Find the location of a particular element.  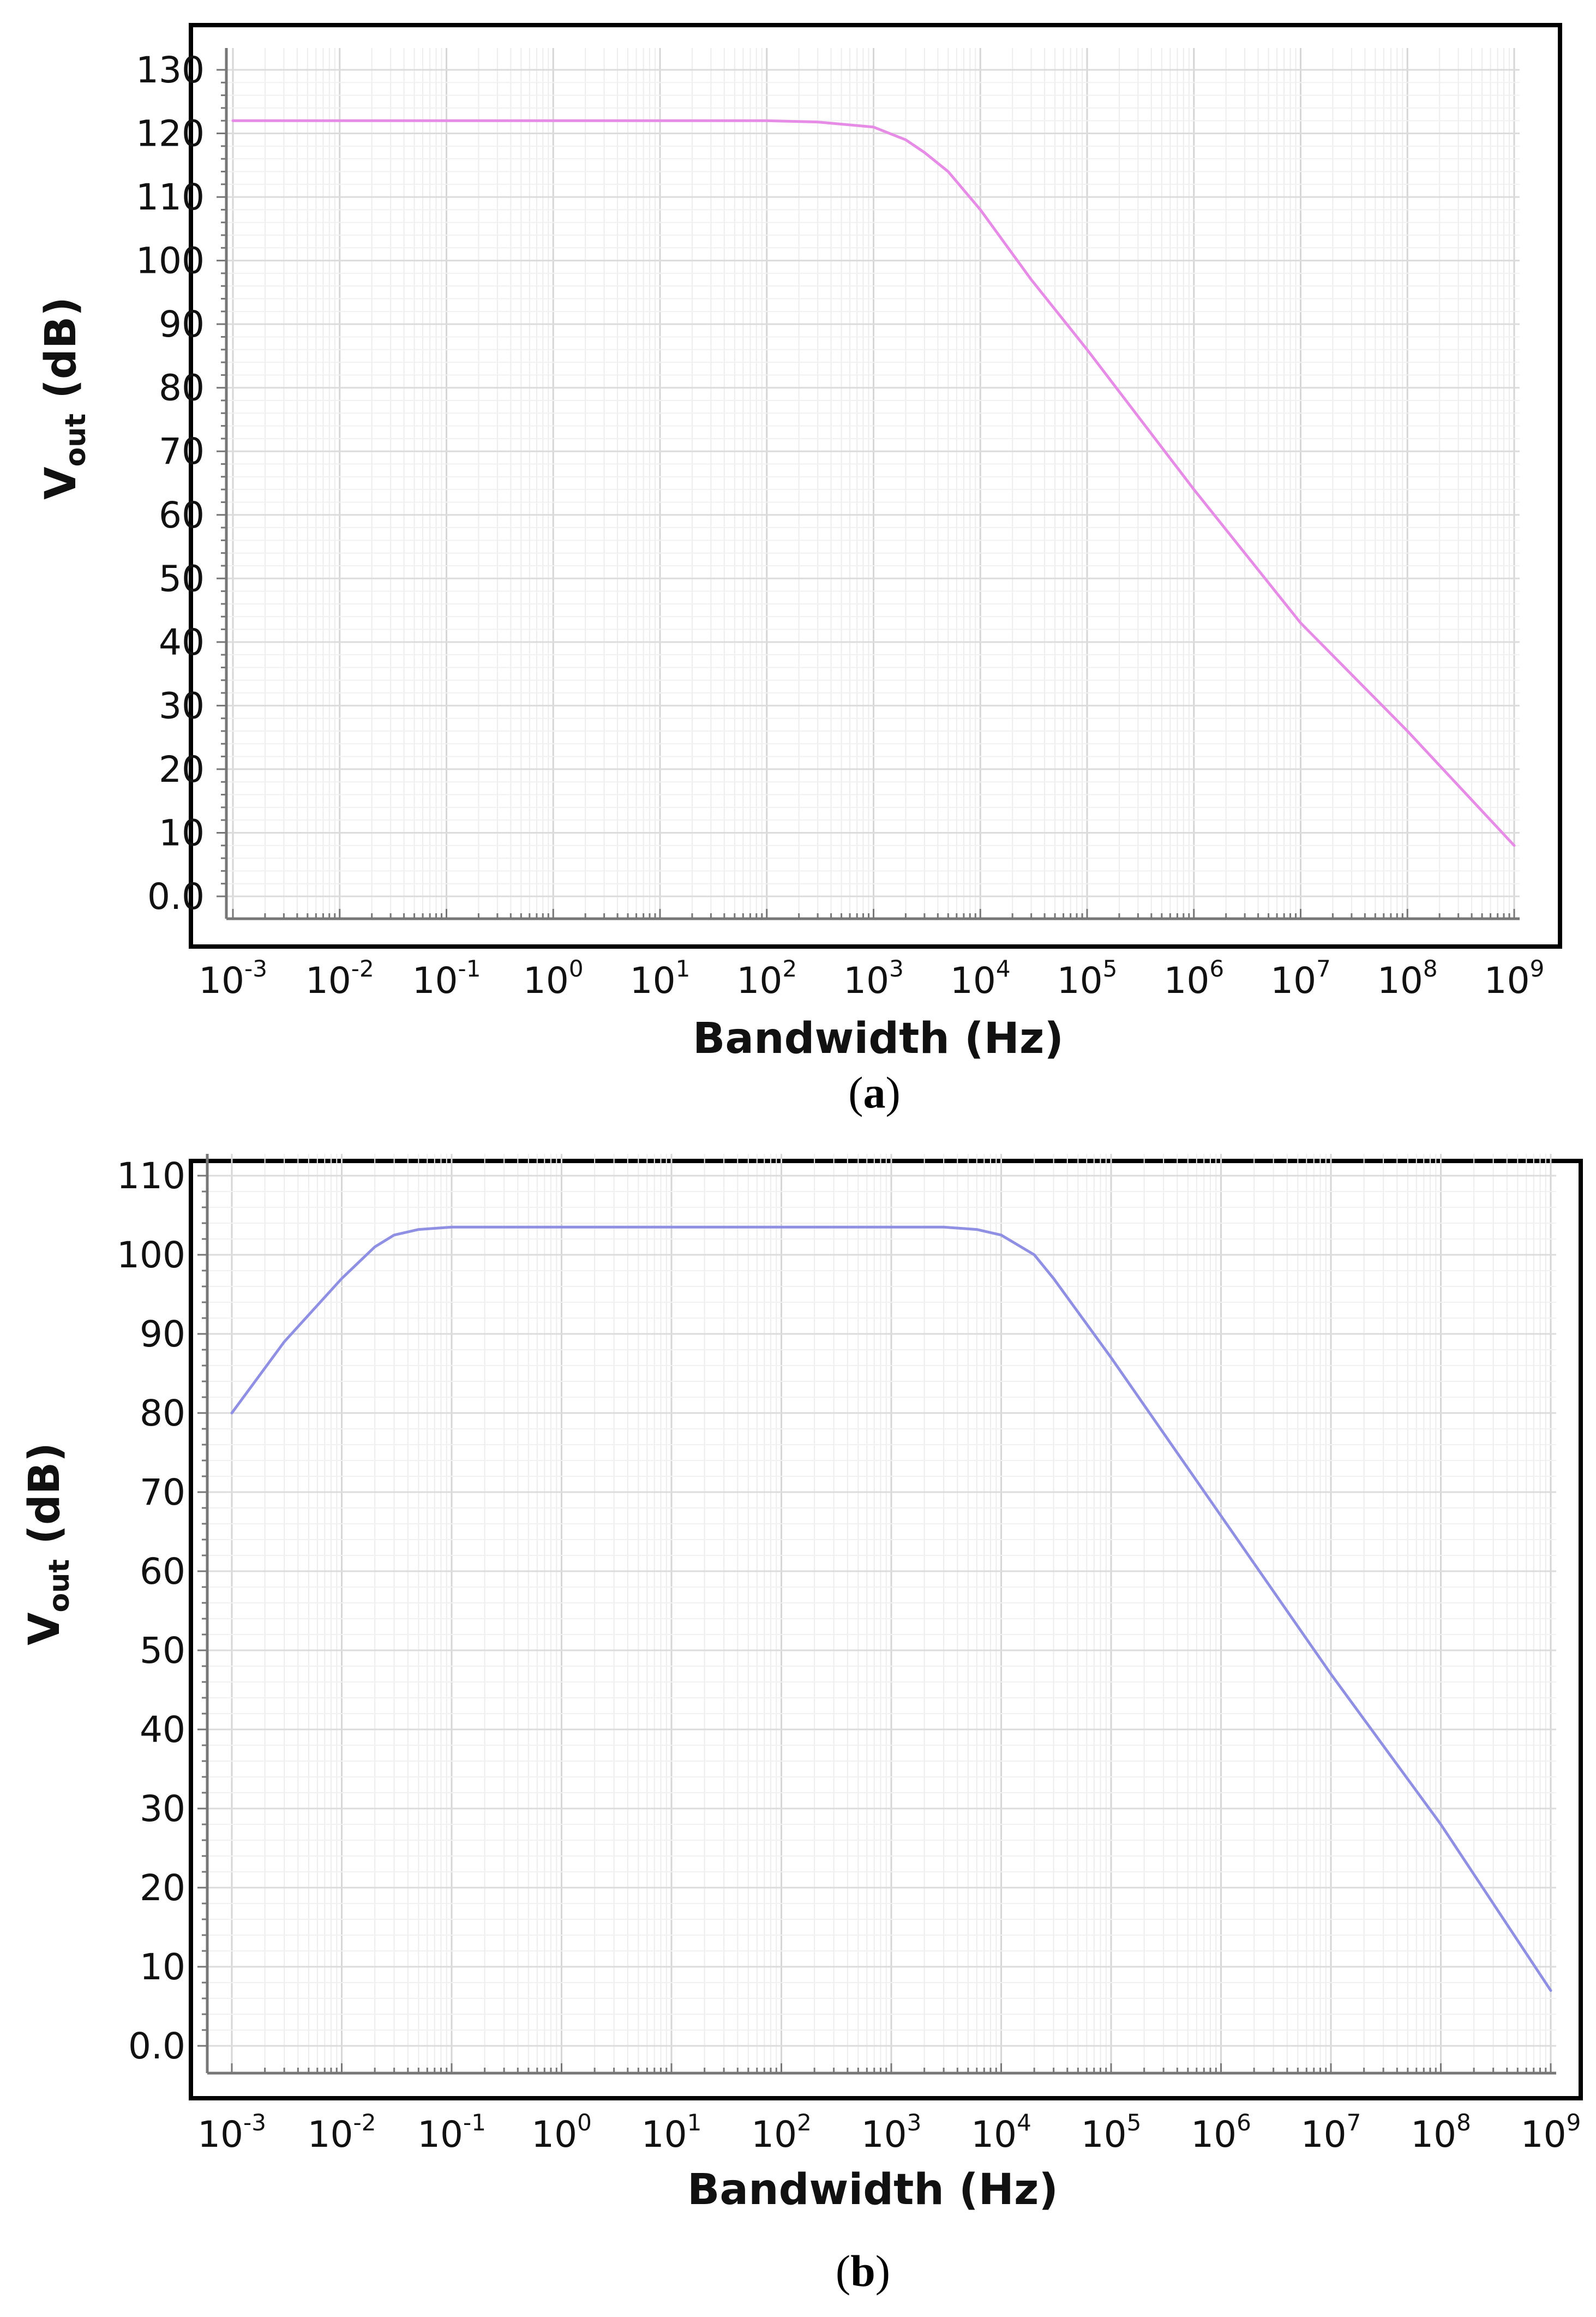

y-tick-label: 130 is located at coordinates (170, 70).